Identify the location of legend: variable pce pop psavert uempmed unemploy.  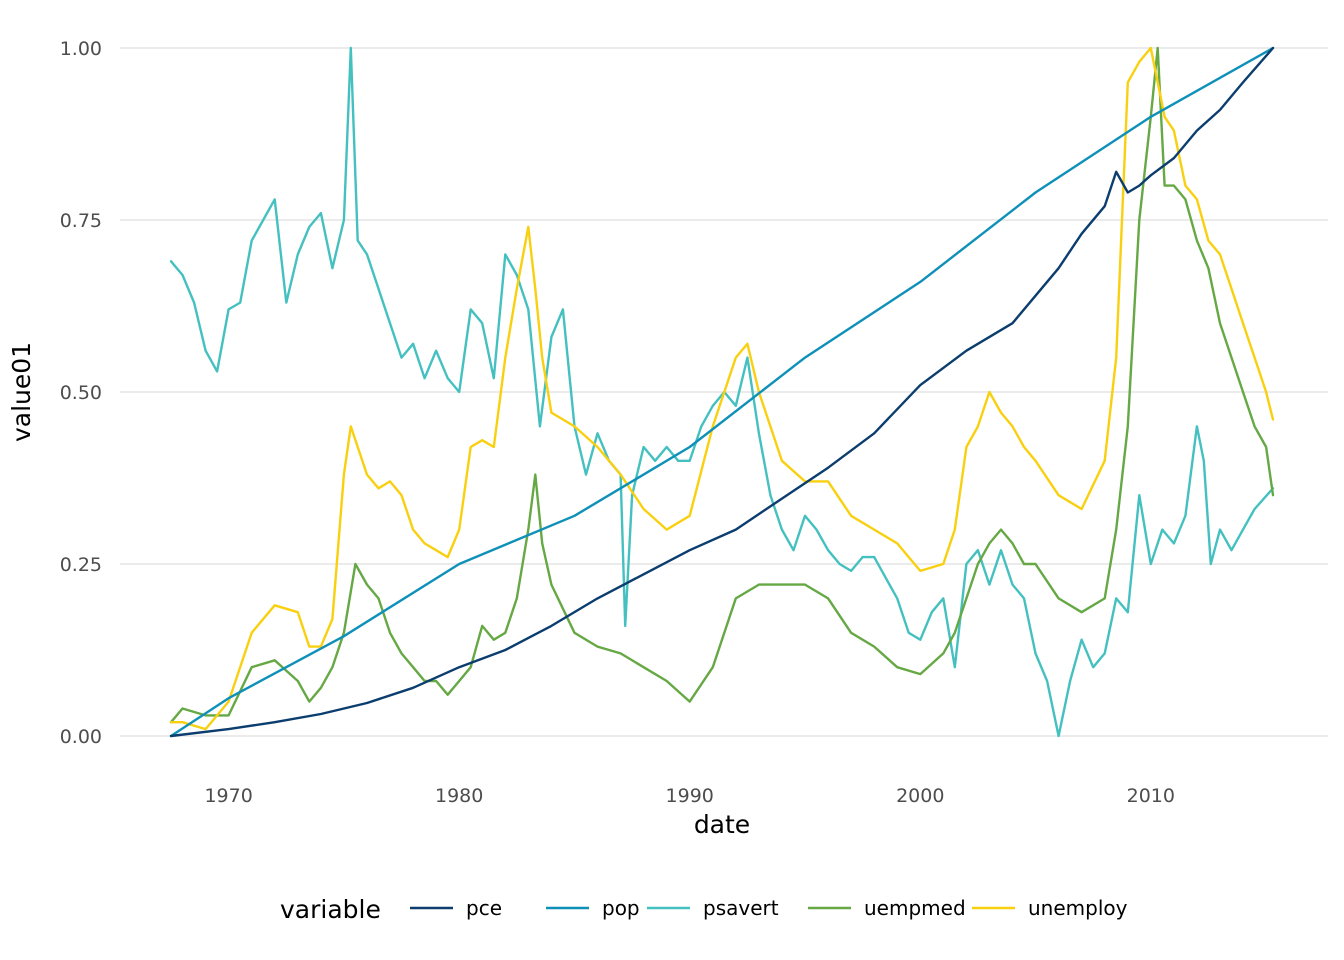
(704, 909).